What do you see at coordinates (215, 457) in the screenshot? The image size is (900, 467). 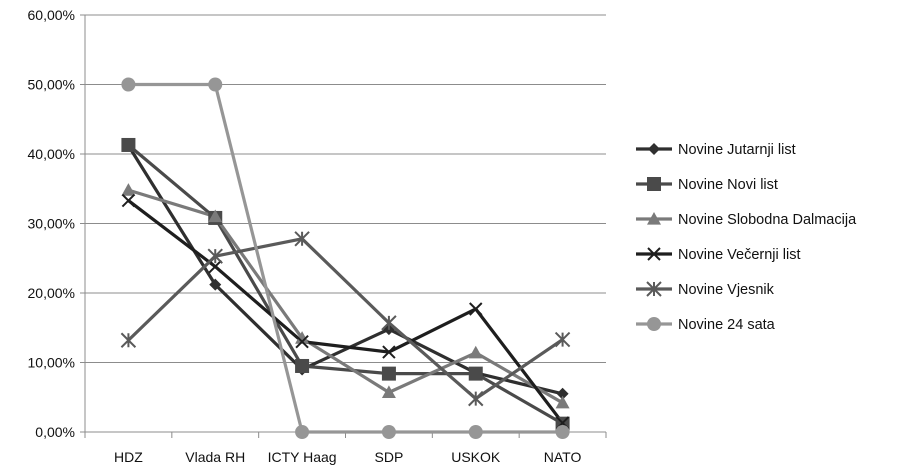 I see `x-tick-label: Vlada RH` at bounding box center [215, 457].